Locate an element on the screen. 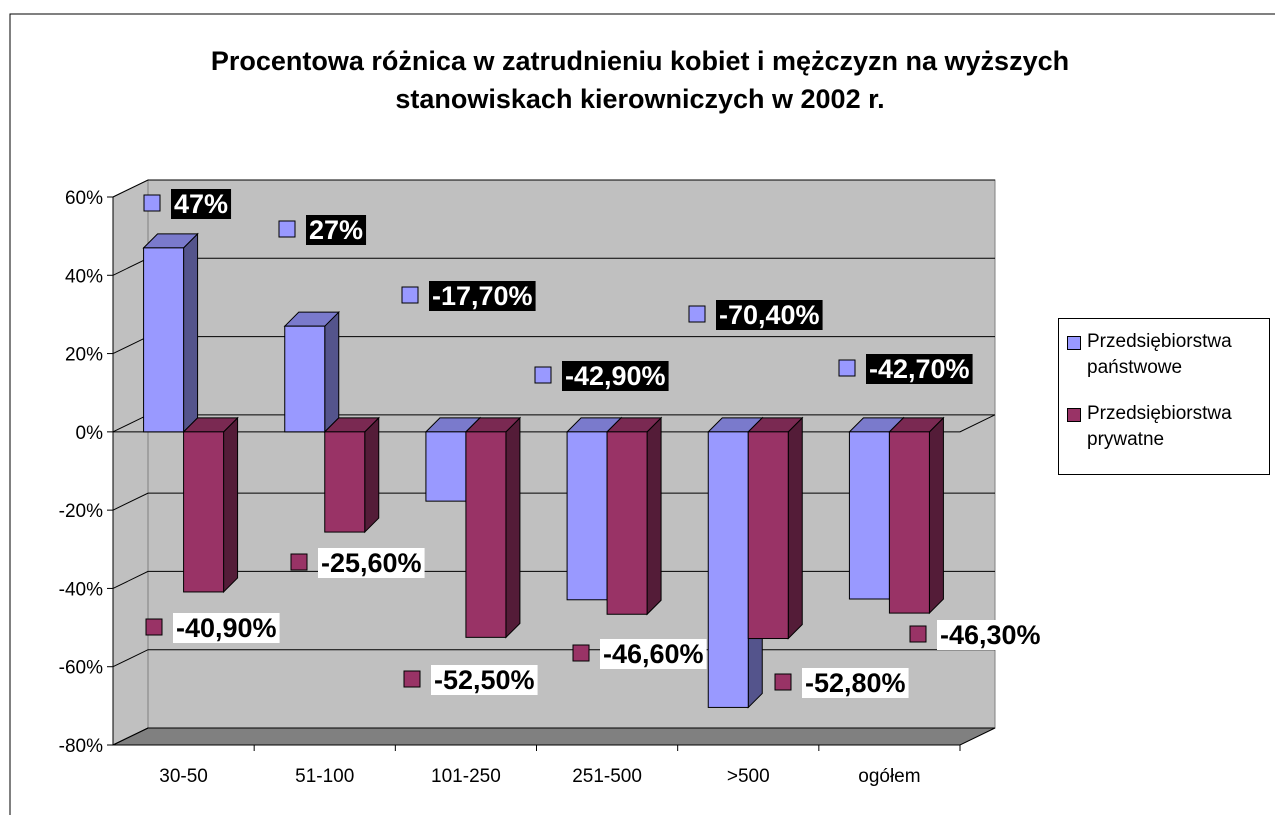 The height and width of the screenshot is (815, 1275). y-tick-label: 0% is located at coordinates (90, 433).